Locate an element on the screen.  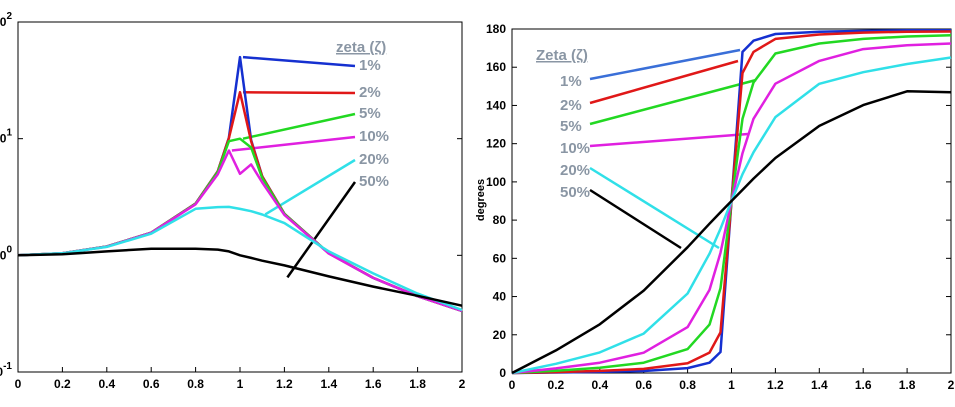
magnitude-x-ticks: 0 0.2 0.4 0.6 0.8 1 1.2 1.4 1.6 1.8 2 is located at coordinates (240, 379).